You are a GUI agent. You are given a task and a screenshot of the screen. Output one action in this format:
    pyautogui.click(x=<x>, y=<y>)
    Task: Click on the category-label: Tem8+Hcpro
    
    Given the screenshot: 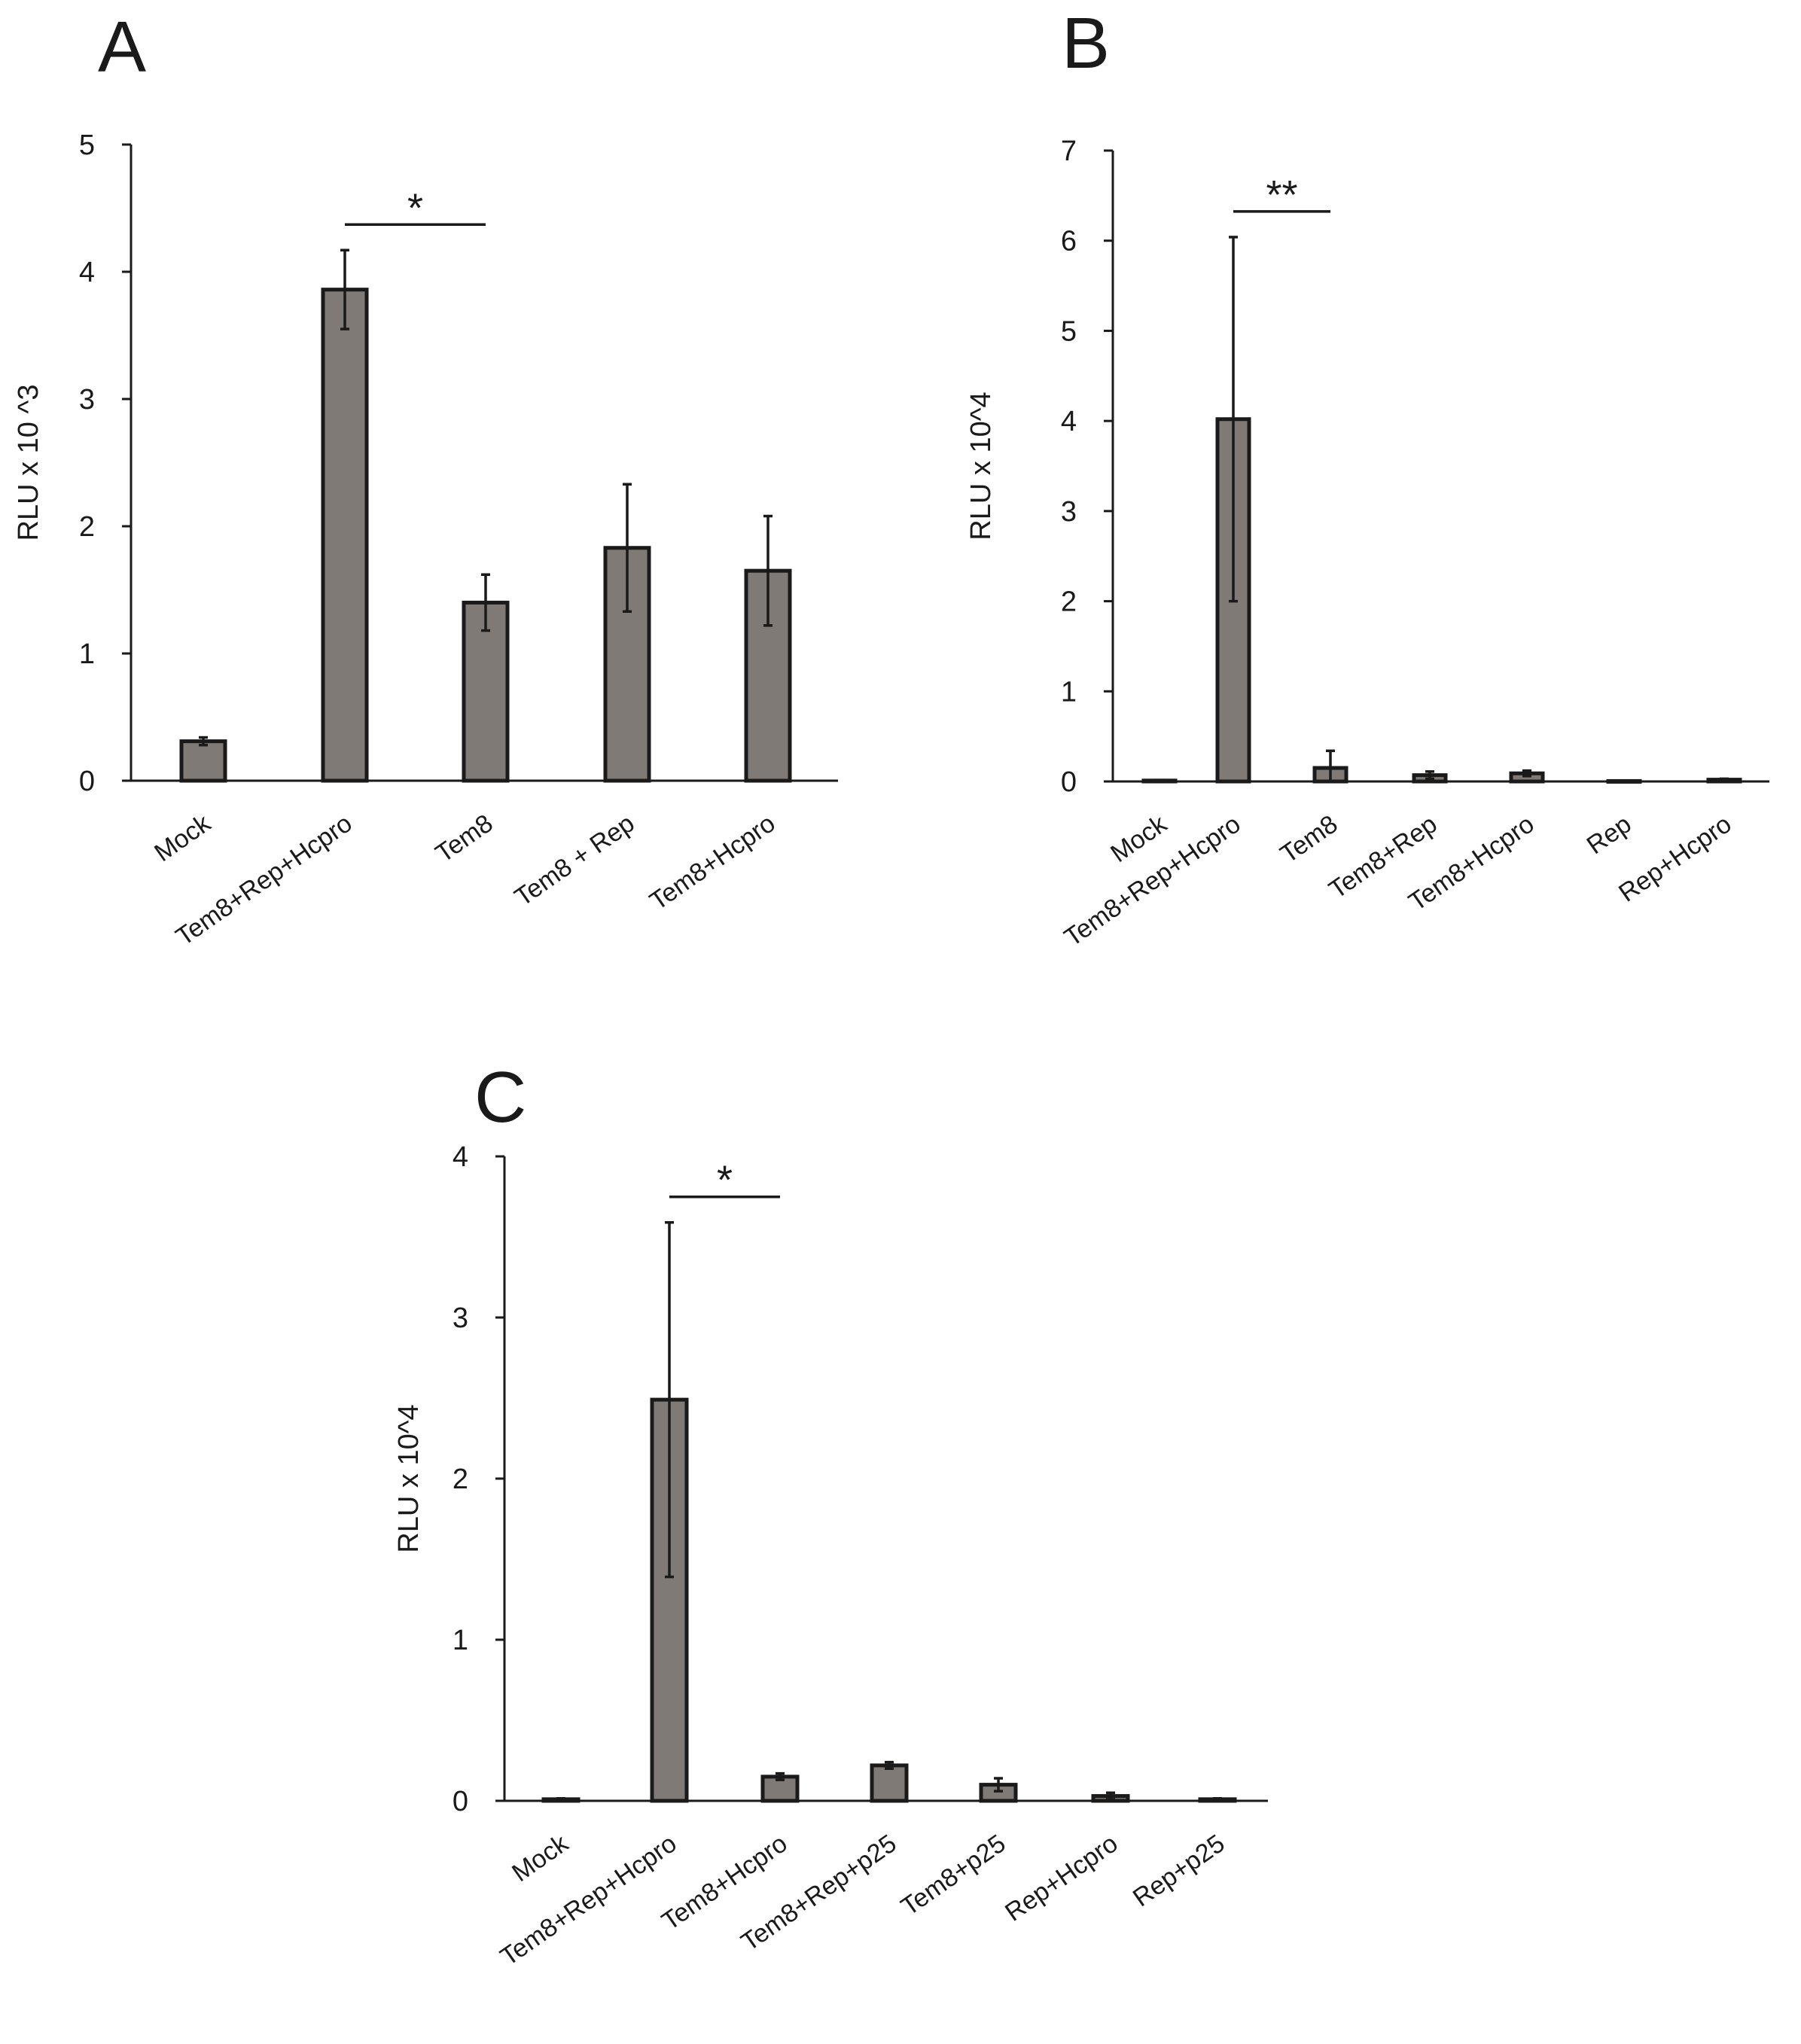 What is the action you would take?
    pyautogui.click(x=712, y=862)
    